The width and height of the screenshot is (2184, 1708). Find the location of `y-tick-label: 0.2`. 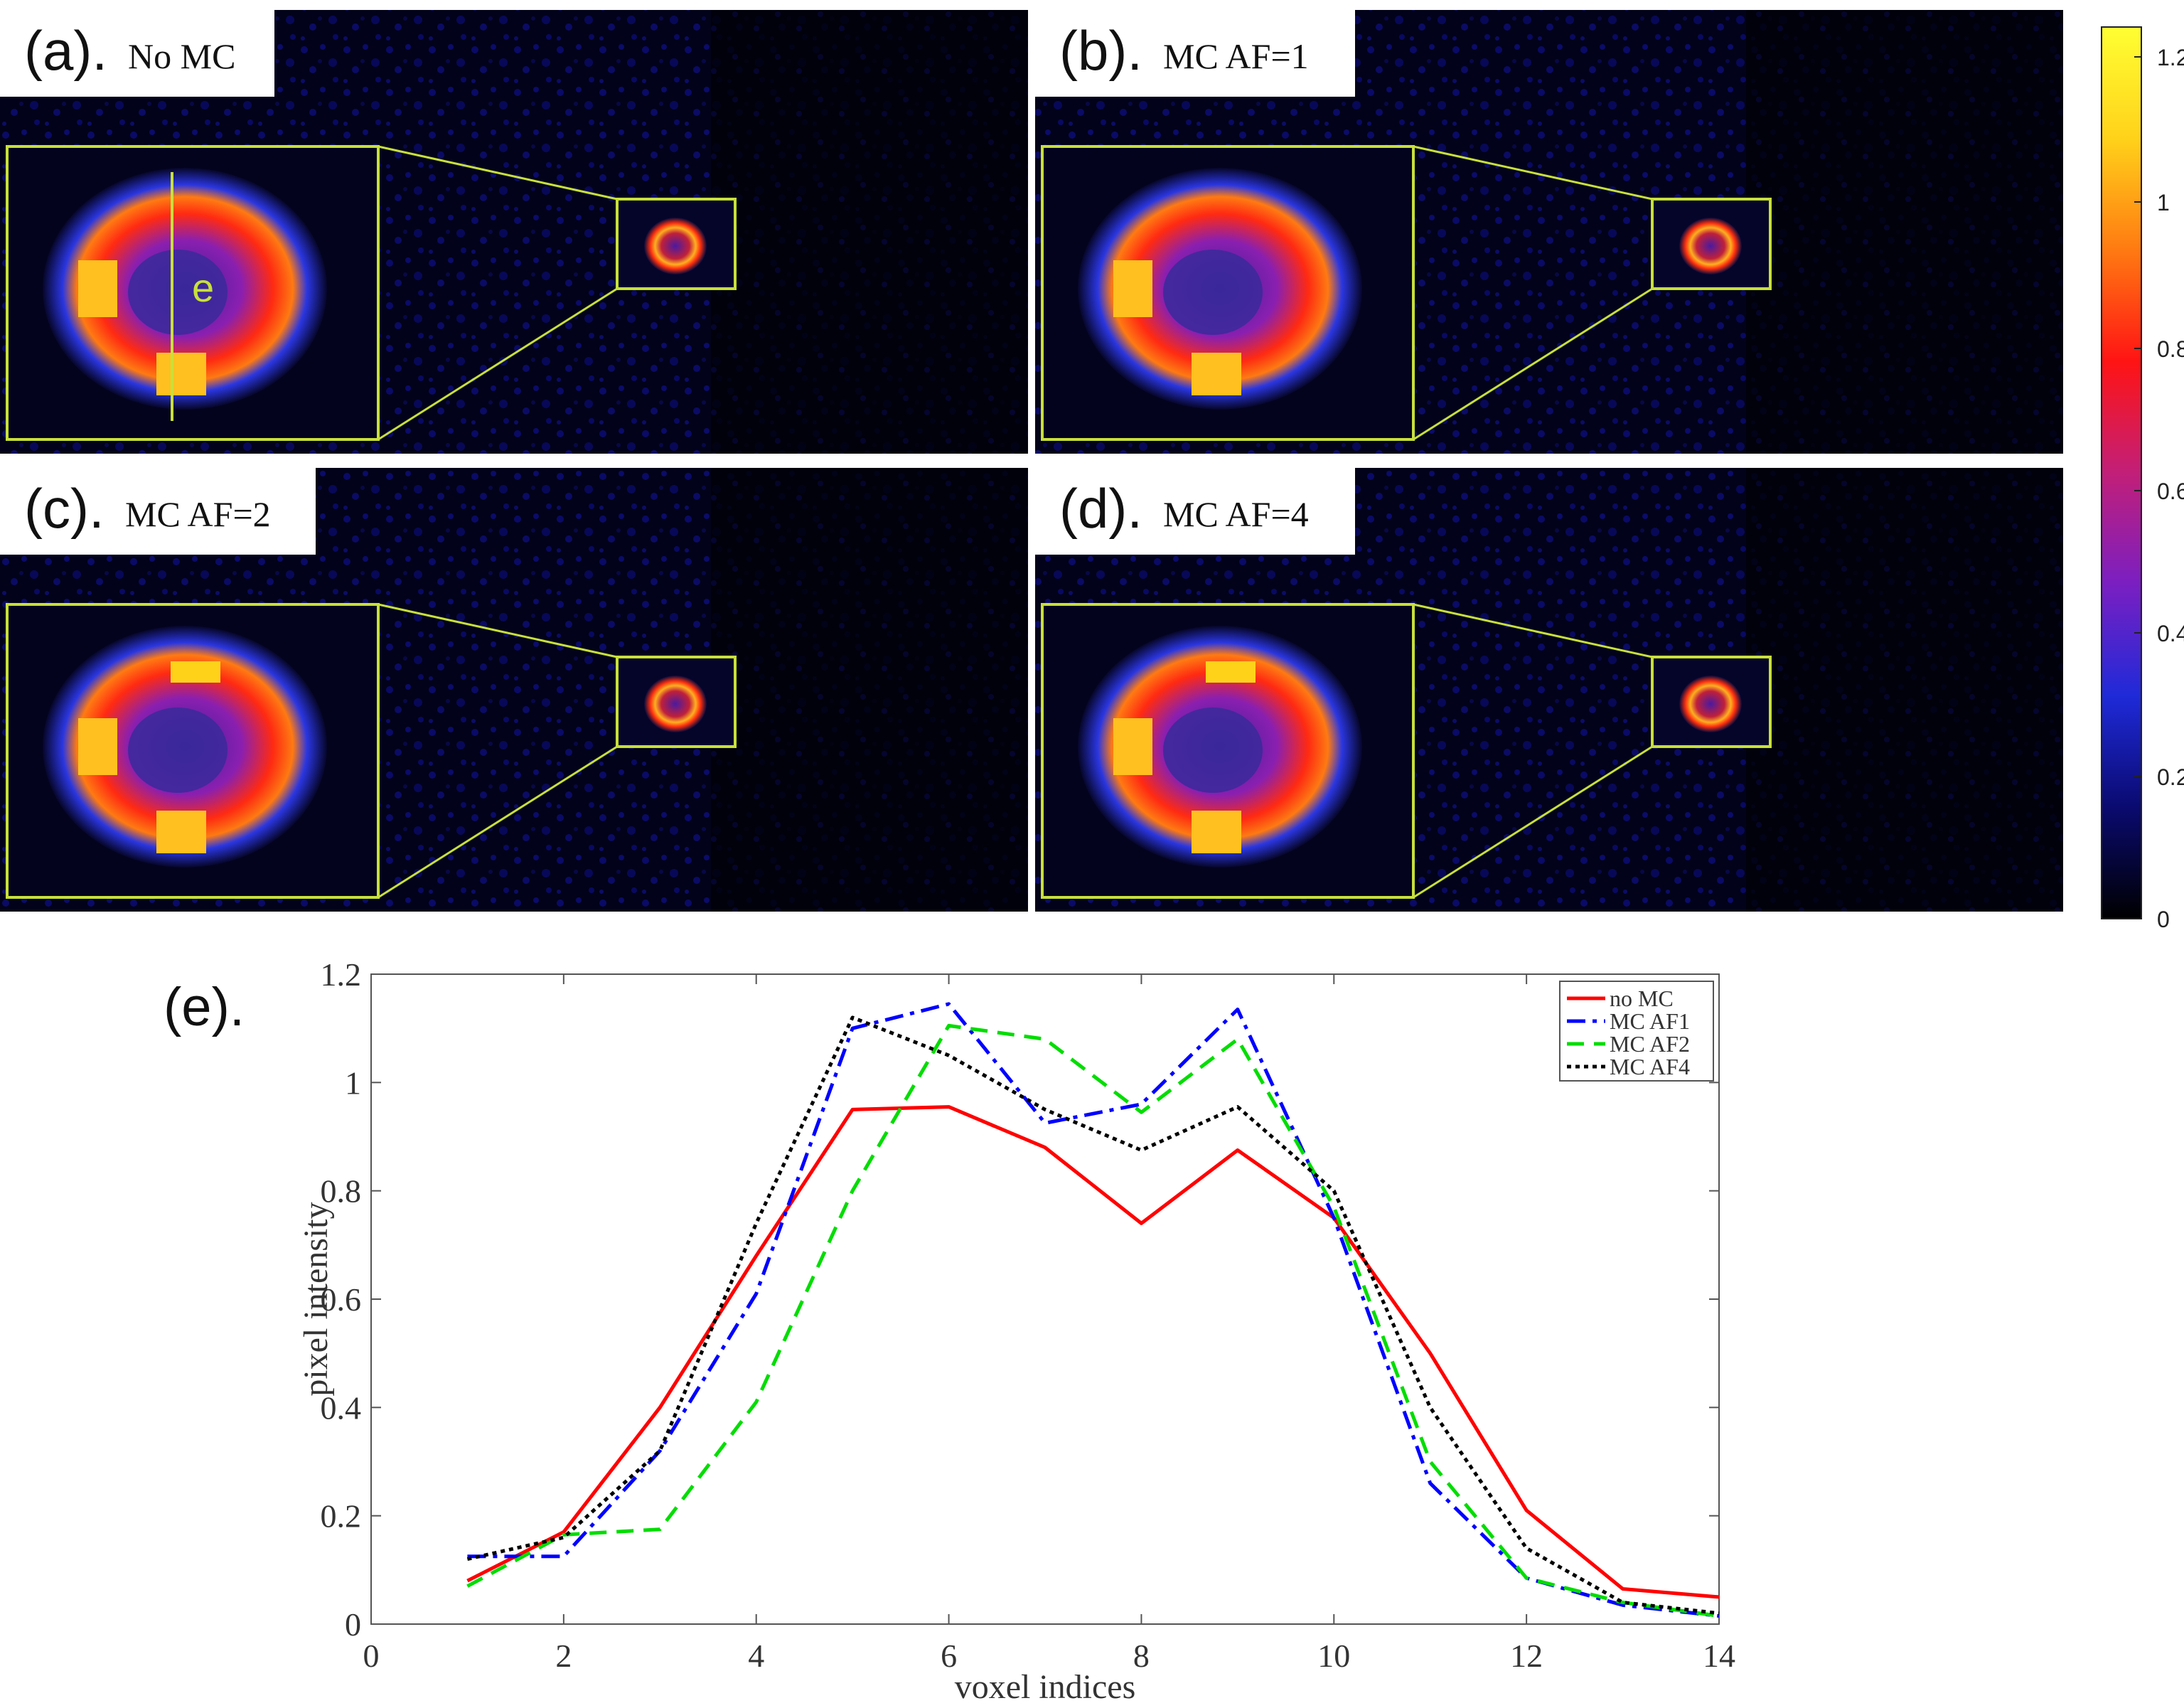

y-tick-label: 0.2 is located at coordinates (342, 1516).